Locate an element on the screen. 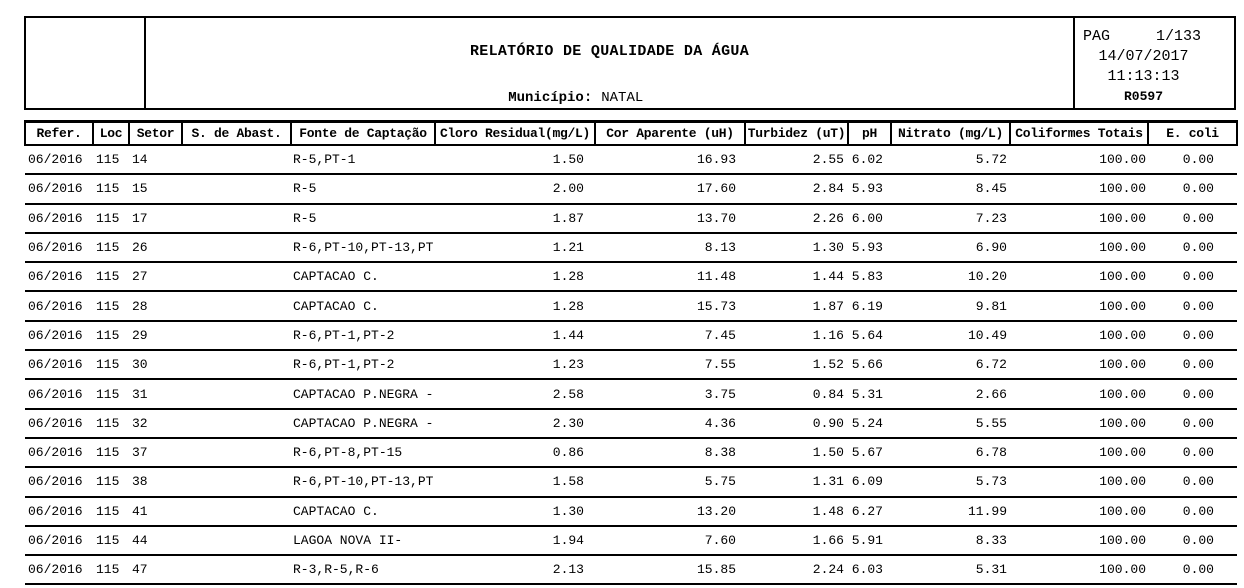 This screenshot has height=588, width=1244. report-time: 11:13:13 is located at coordinates (1143, 76).